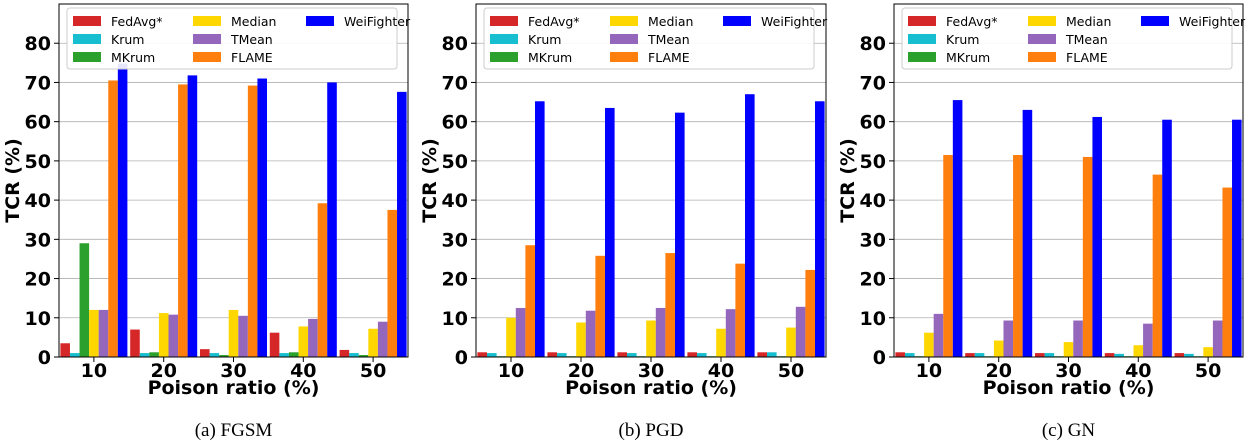  I want to click on x-tick-label: 40, so click(721, 371).